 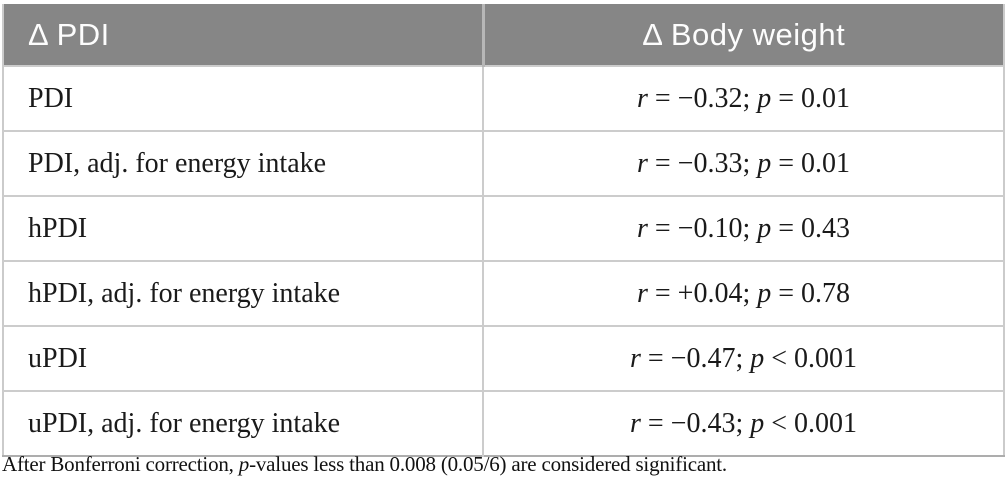 I want to click on table-row: PDI r = −0.32; p = 0.01, so click(x=503, y=98).